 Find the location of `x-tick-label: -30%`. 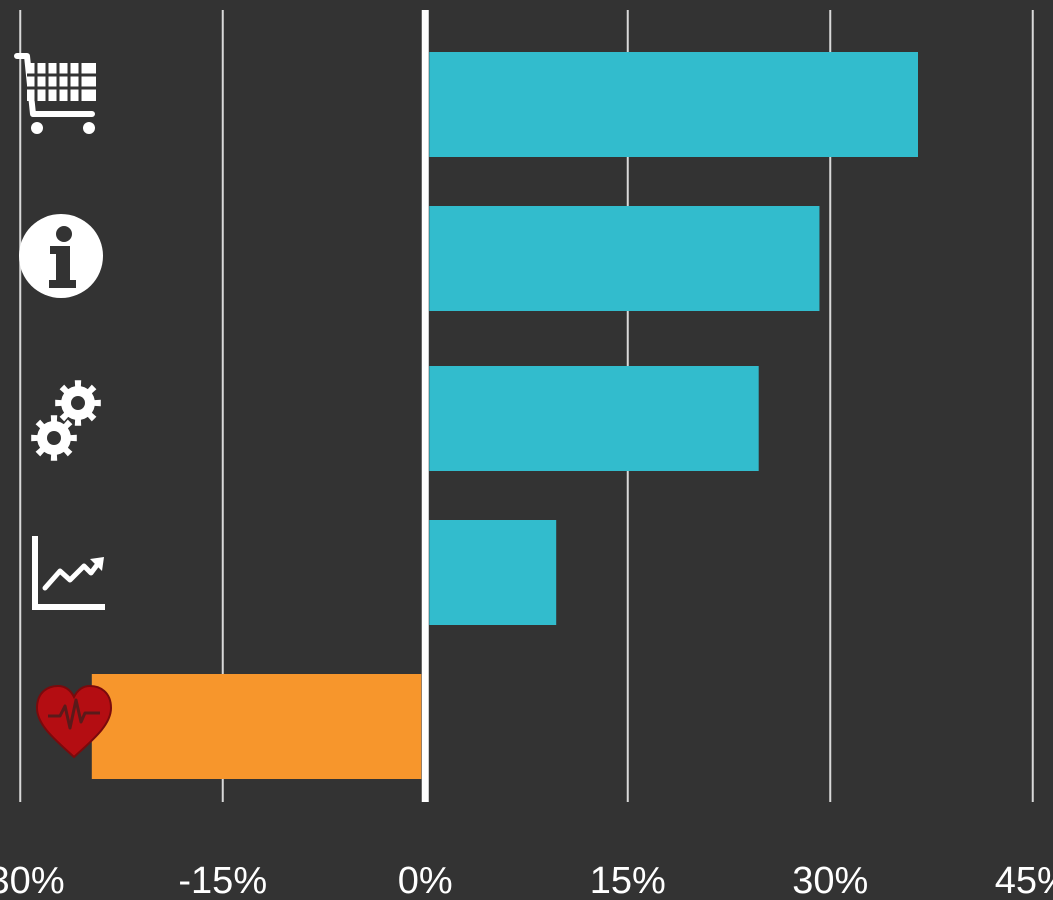

x-tick-label: -30% is located at coordinates (32, 880).